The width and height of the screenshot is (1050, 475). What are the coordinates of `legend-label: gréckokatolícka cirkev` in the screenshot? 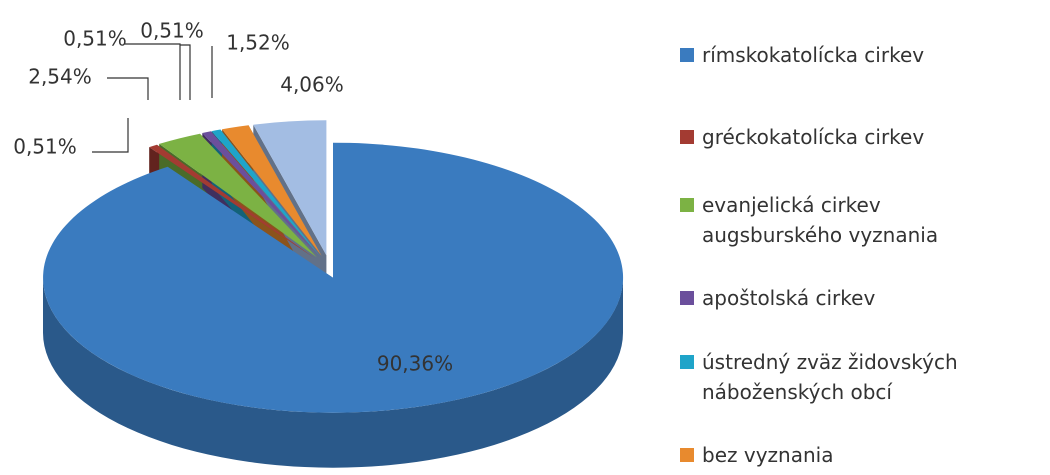 It's located at (813, 137).